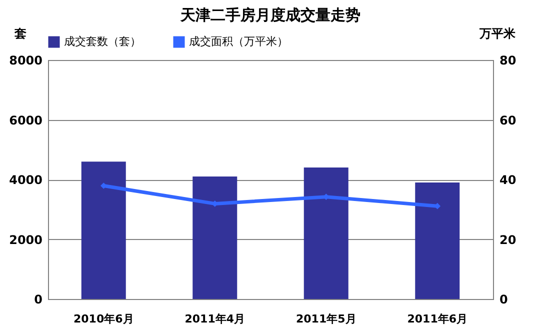 This screenshot has height=336, width=550. I want to click on y2-tick-label: 0, so click(504, 299).